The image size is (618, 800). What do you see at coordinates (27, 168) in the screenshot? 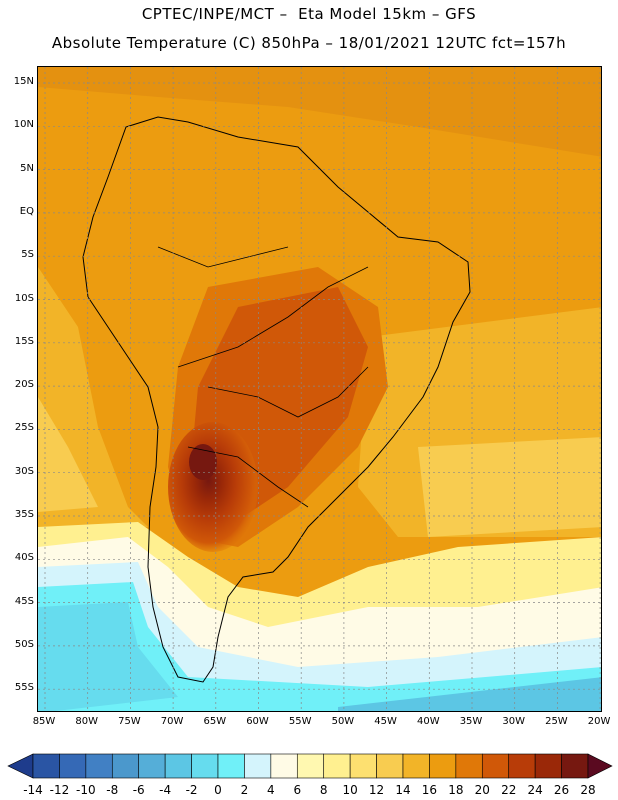
I see `lat-label: 5N` at bounding box center [27, 168].